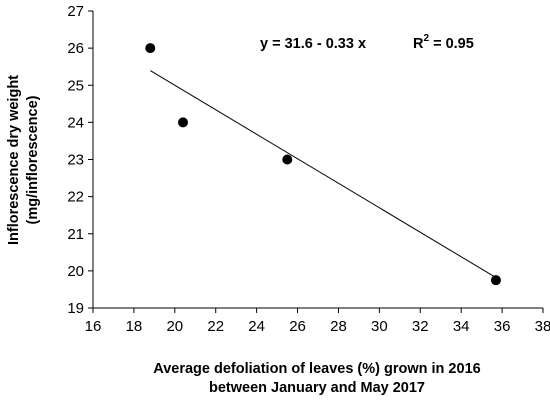  What do you see at coordinates (134, 326) in the screenshot?
I see `x-tick-label: 18` at bounding box center [134, 326].